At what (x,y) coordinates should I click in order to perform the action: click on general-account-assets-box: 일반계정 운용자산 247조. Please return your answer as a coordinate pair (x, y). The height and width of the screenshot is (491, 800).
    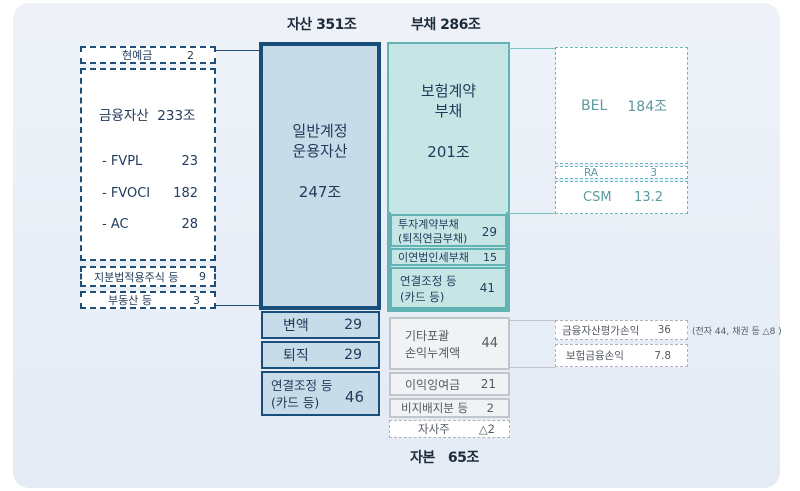
    Looking at the image, I should click on (320, 176).